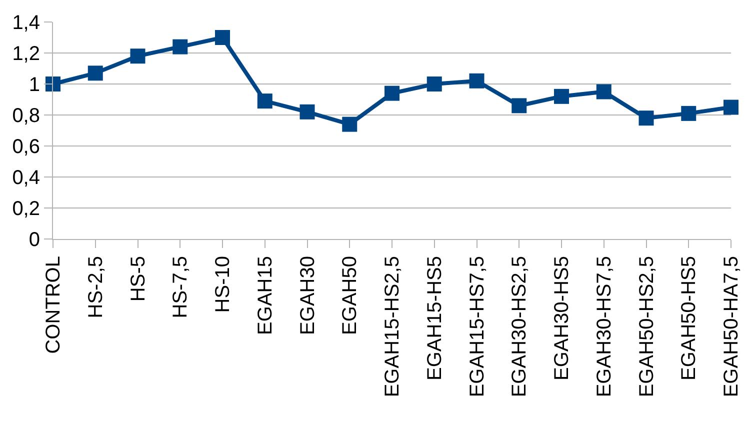  I want to click on y-tick-label: 0, so click(34, 240).